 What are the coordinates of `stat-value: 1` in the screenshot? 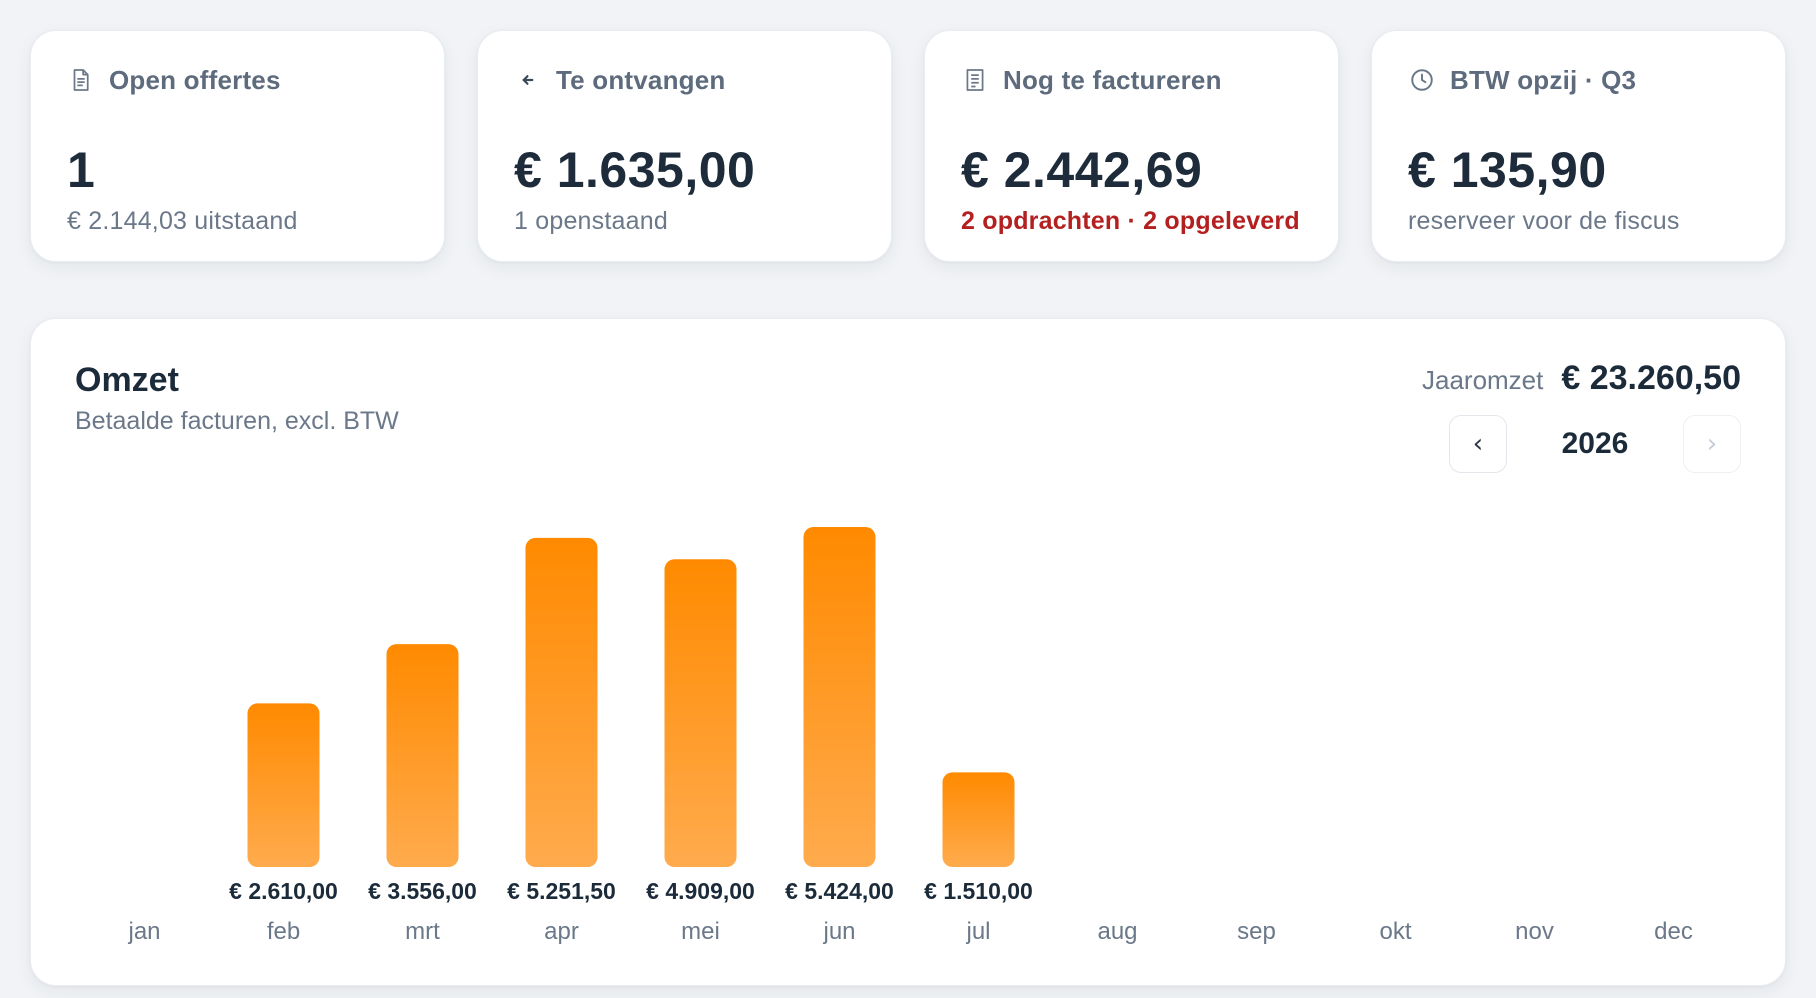 It's located at (81, 170).